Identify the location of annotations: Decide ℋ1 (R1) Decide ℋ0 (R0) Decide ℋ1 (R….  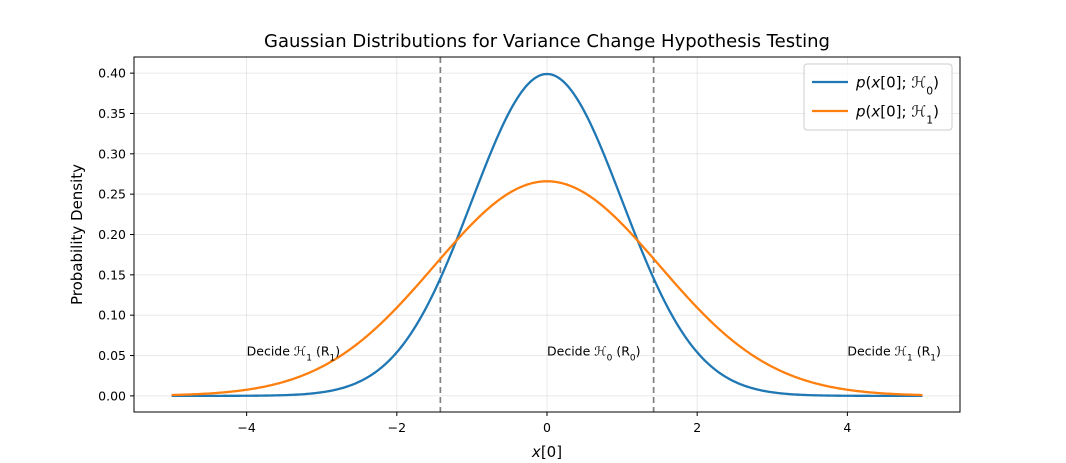
(594, 354).